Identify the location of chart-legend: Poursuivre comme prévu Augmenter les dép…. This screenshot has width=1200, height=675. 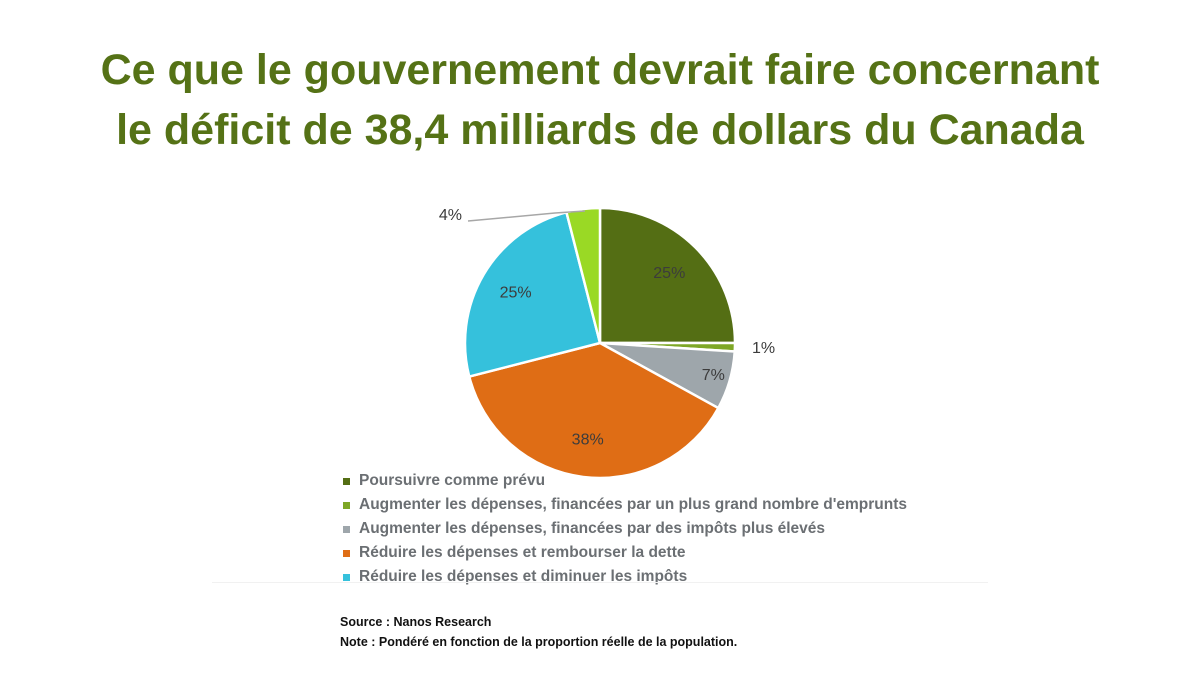
(660, 529).